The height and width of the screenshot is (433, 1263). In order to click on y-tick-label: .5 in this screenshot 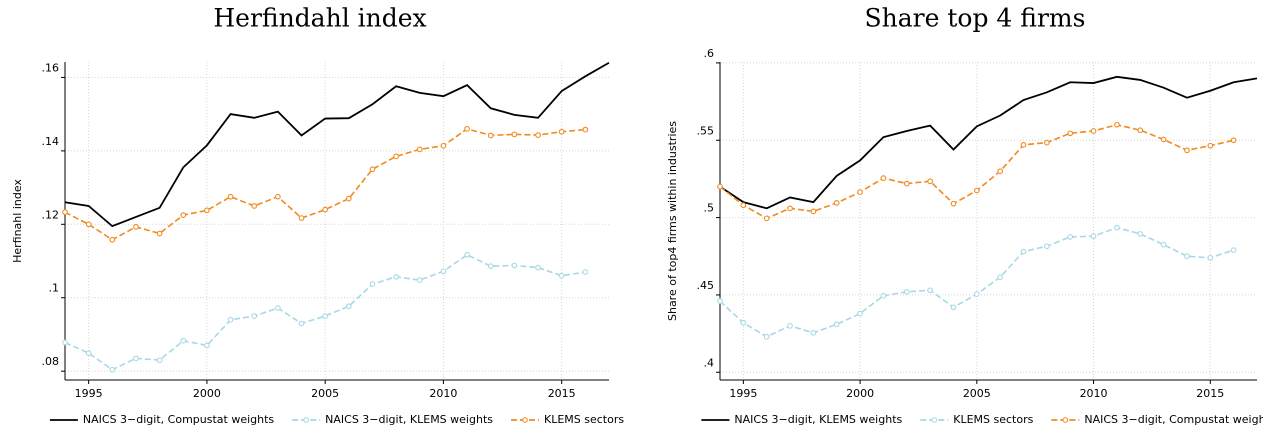, I will do `click(709, 208)`.